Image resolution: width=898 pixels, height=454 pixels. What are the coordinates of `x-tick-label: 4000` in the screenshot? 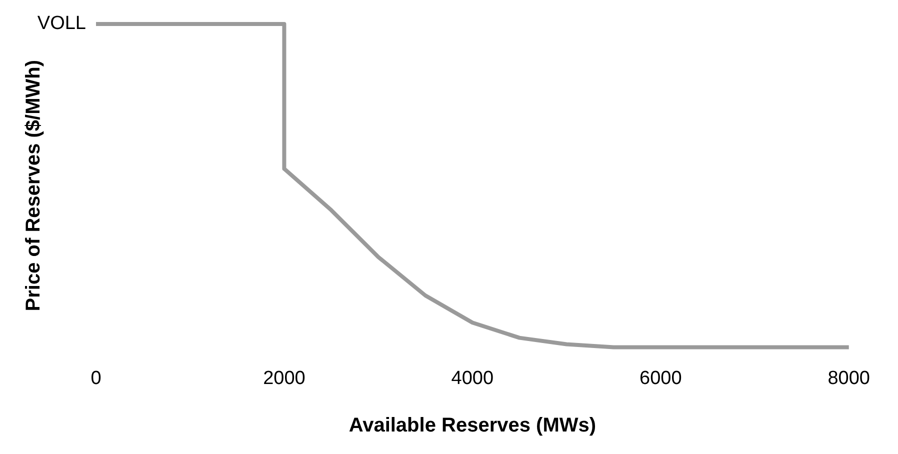 It's located at (472, 378).